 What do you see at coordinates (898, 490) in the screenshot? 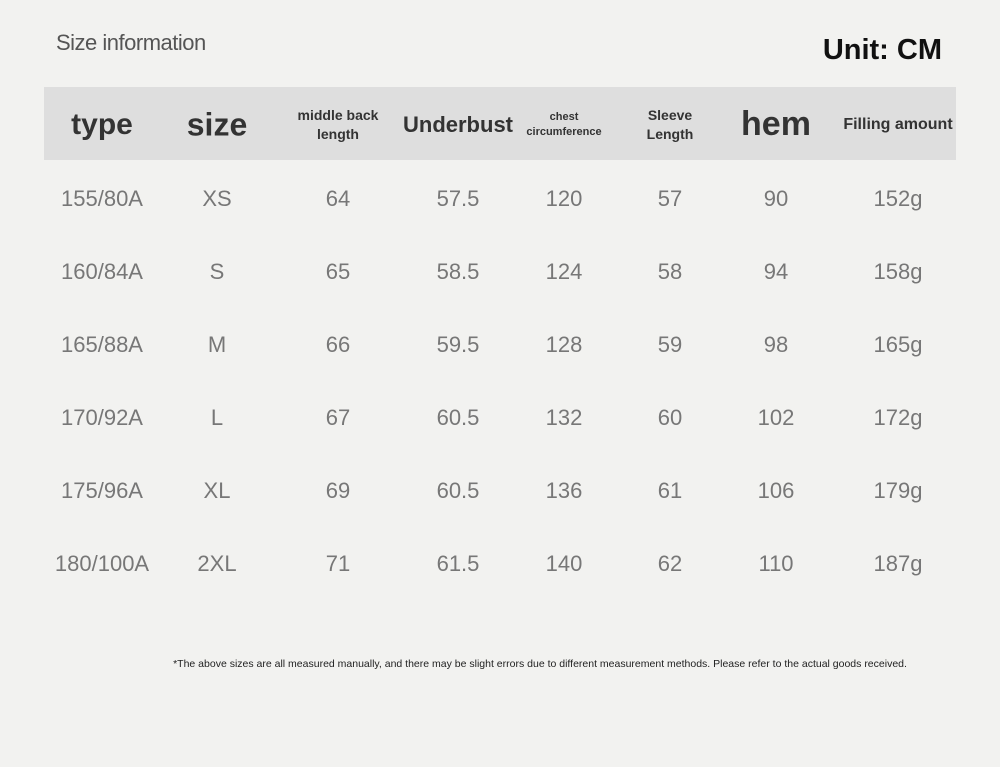
I see `table-cell: 179g` at bounding box center [898, 490].